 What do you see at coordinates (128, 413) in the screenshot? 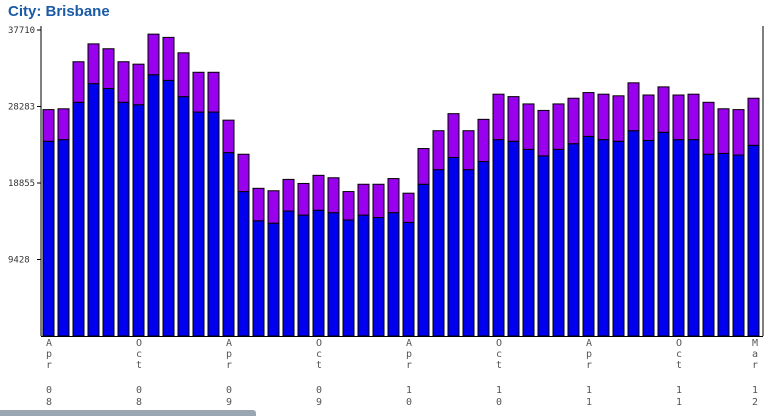
I see `status-strip` at bounding box center [128, 413].